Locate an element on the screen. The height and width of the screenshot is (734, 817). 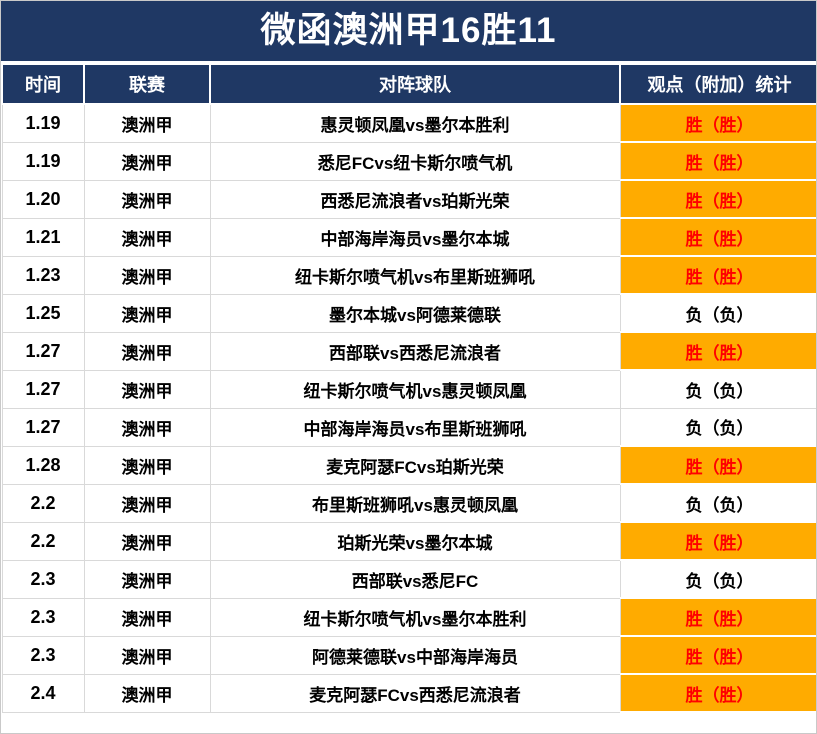
col-header-match: 对阵球队 is located at coordinates (415, 84).